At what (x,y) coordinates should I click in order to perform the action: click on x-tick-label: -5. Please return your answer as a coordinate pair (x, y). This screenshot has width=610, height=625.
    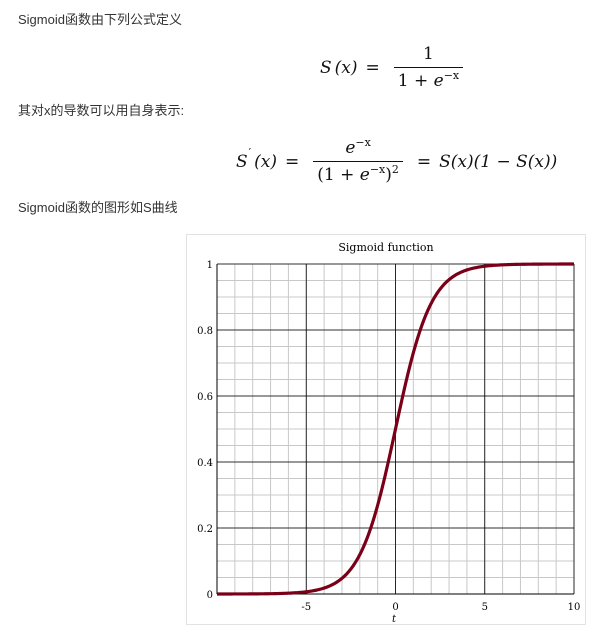
    Looking at the image, I should click on (306, 607).